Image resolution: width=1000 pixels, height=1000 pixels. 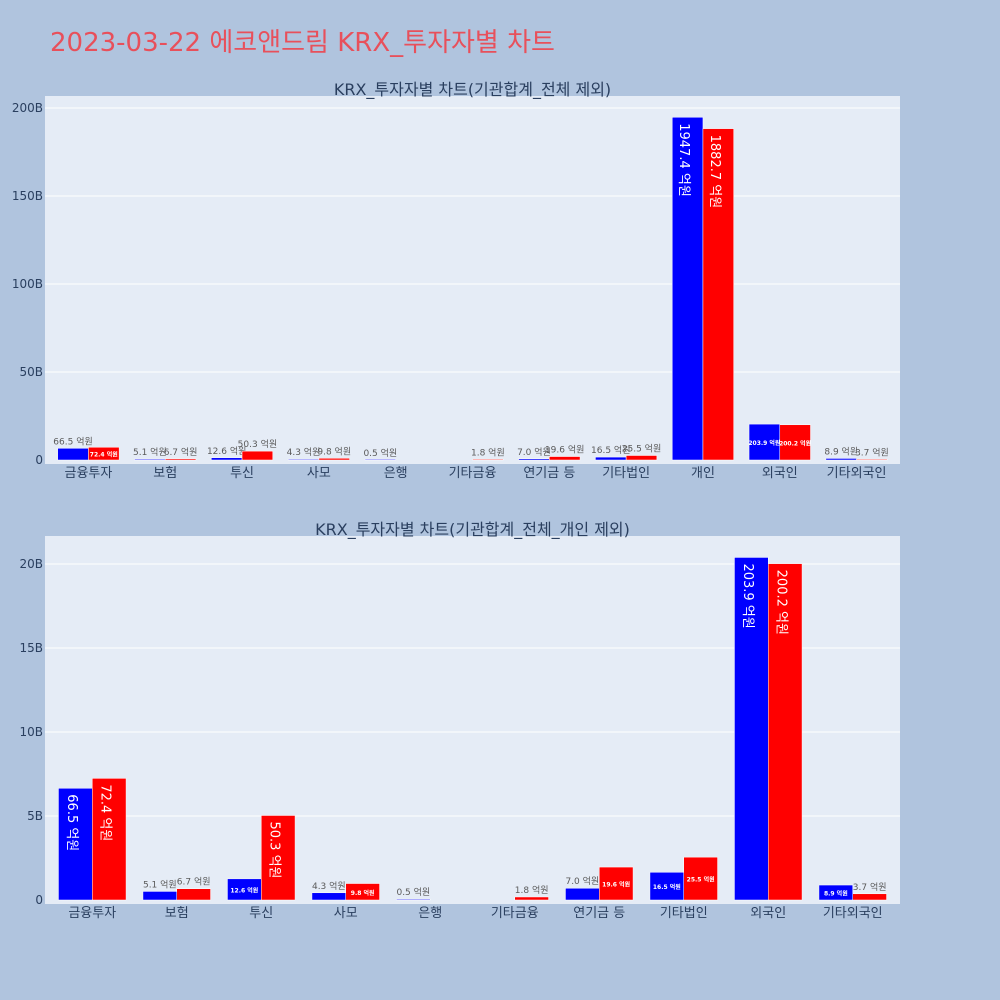 What do you see at coordinates (31, 372) in the screenshot?
I see `y-tick-label: 50B` at bounding box center [31, 372].